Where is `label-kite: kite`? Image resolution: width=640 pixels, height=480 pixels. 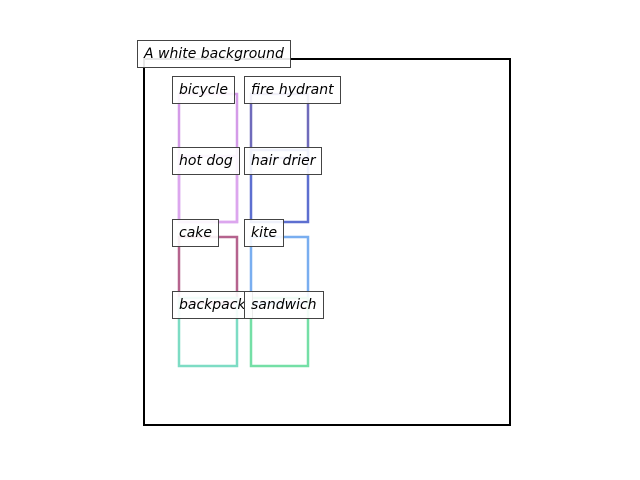 label-kite: kite is located at coordinates (264, 233).